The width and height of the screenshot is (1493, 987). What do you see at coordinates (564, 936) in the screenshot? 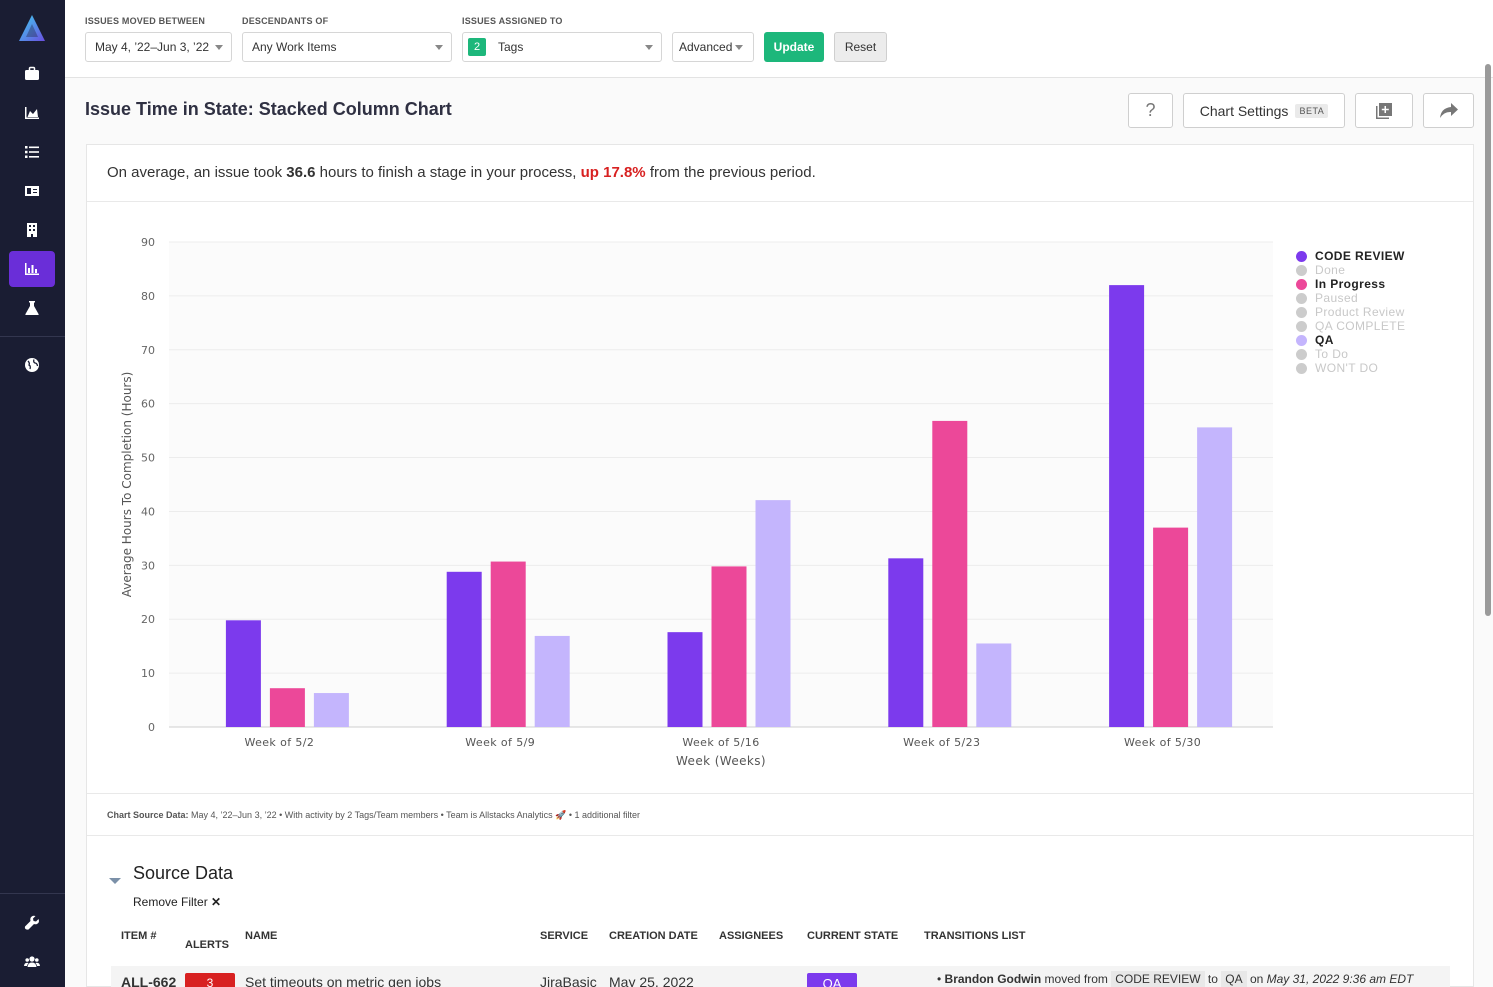
I see `column-header-service: SERVICE` at bounding box center [564, 936].